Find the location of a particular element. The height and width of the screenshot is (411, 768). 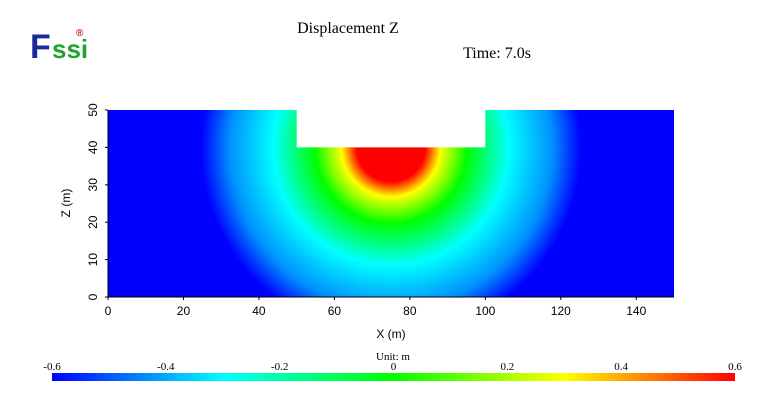

y-axis-ticks: 0 10 20 30 40 50 is located at coordinates (97, 201).